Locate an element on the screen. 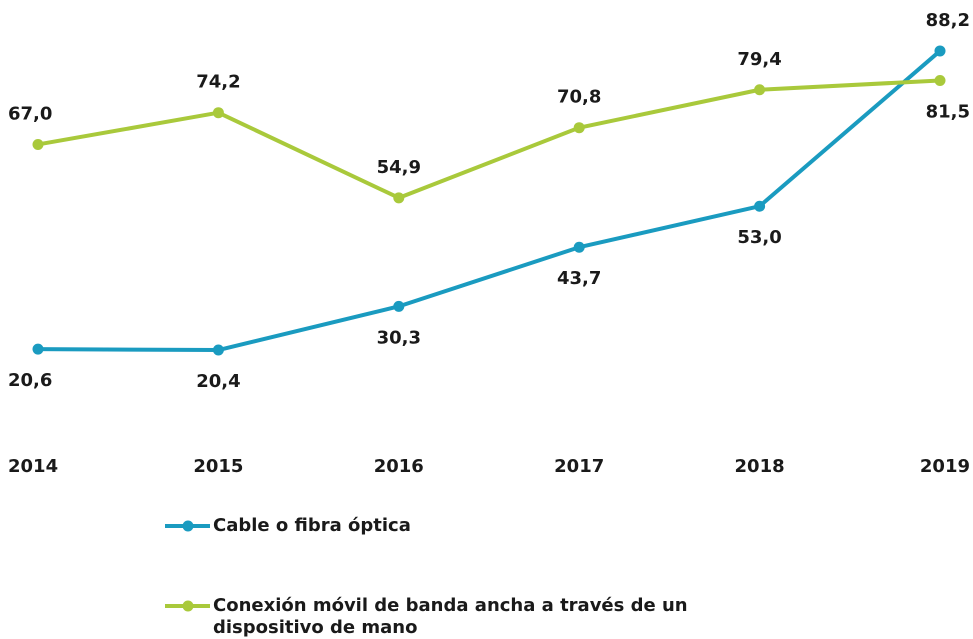 The height and width of the screenshot is (639, 973). data-label: 20,4 is located at coordinates (218, 381).